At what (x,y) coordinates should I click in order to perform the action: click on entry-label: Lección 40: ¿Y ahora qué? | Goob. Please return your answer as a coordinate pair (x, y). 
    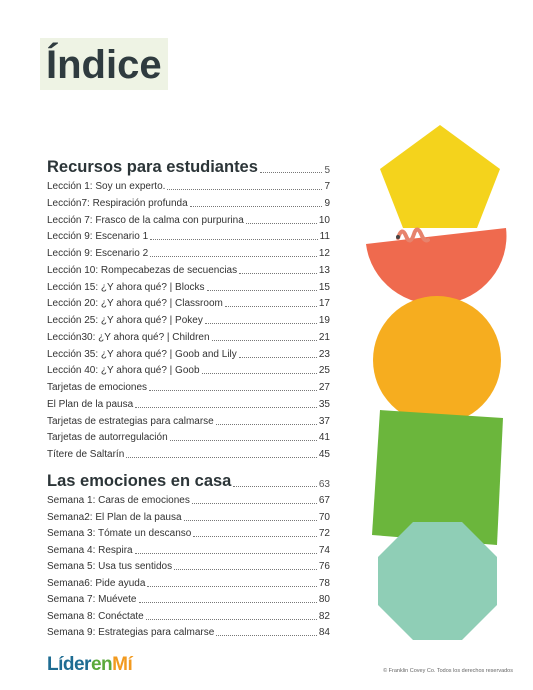
    Looking at the image, I should click on (123, 371).